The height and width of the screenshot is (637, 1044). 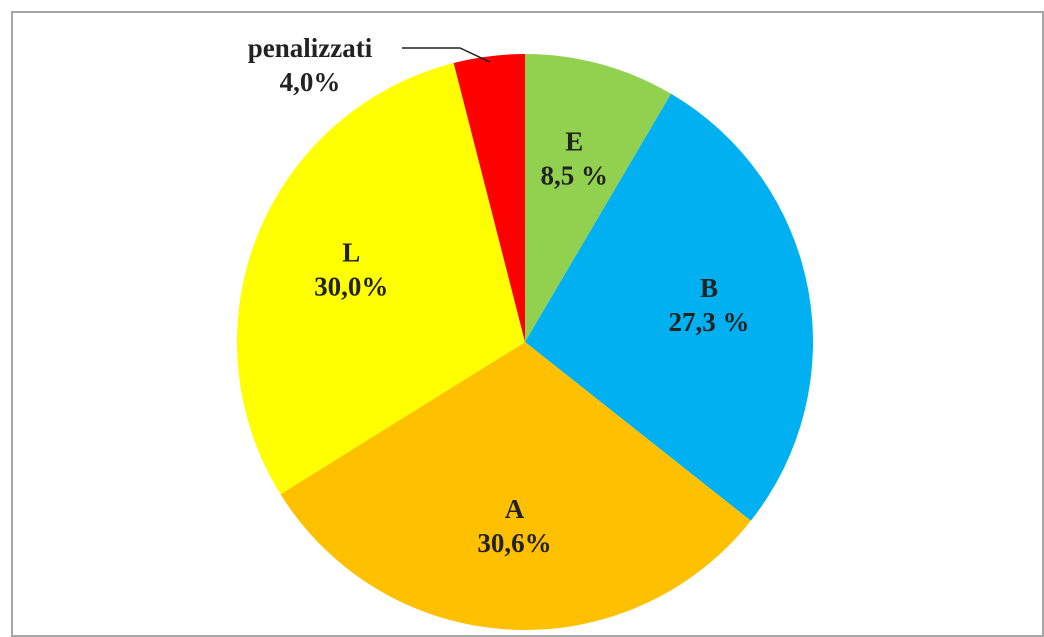 What do you see at coordinates (310, 48) in the screenshot?
I see `slice-name: penalizzati` at bounding box center [310, 48].